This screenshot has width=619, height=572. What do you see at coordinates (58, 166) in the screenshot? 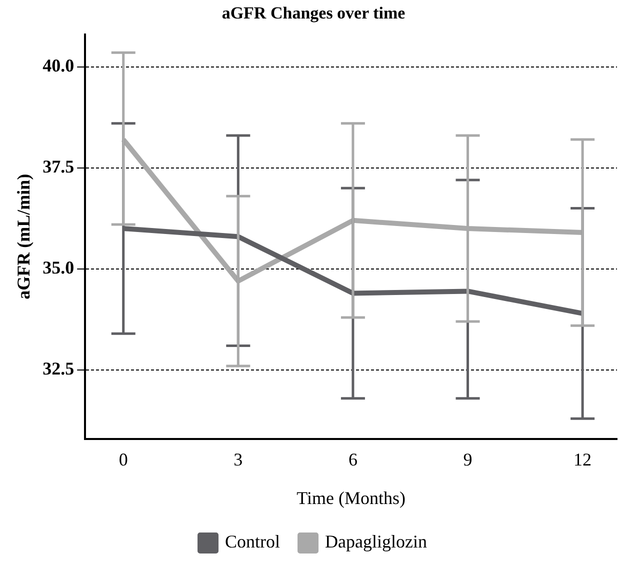
I see `y-tick-label: 37.5` at bounding box center [58, 166].